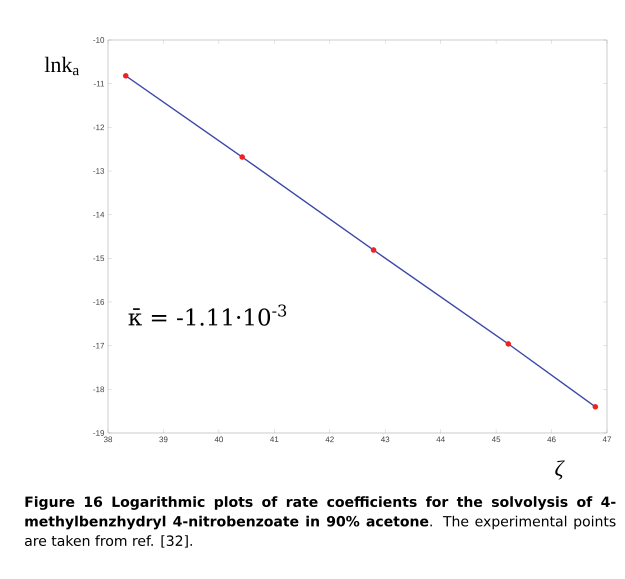  I want to click on x-axis-title: ζ, so click(560, 470).